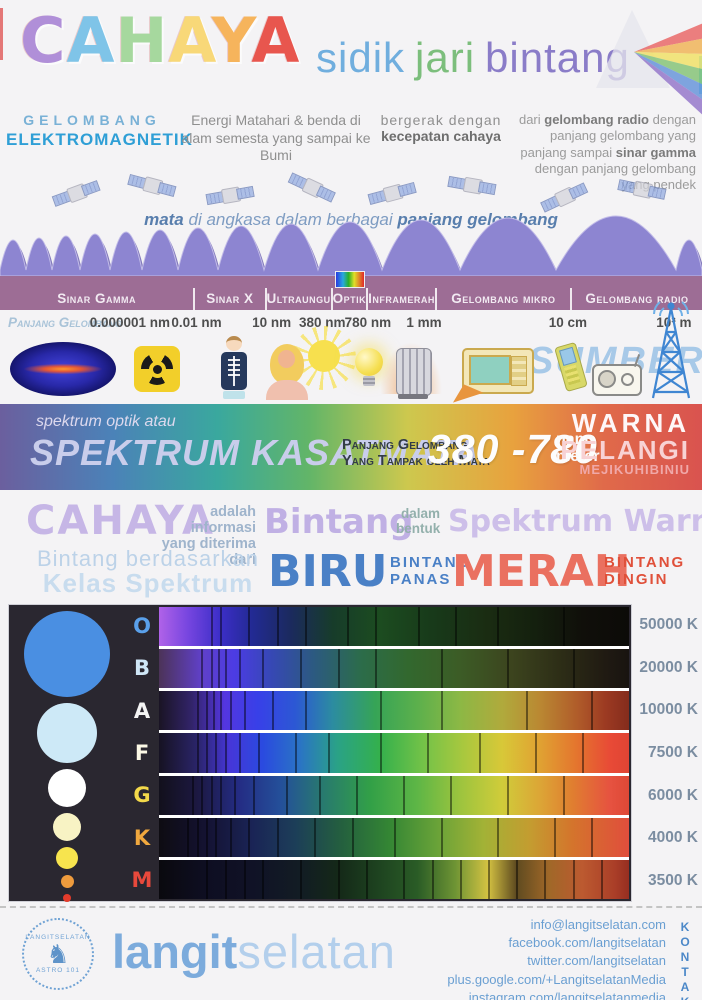  I want to click on xray-skeleton-boy-icon, so click(234, 368).